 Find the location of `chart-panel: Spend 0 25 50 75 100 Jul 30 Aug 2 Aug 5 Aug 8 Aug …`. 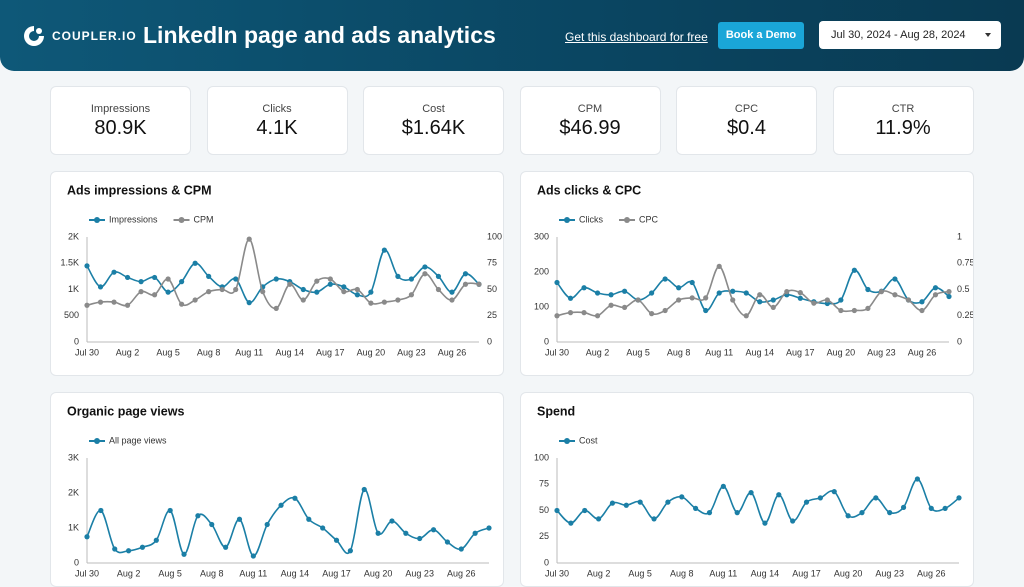

chart-panel: Spend 0 25 50 75 100 Jul 30 Aug 2 Aug 5 Aug 8 Aug … is located at coordinates (747, 489).